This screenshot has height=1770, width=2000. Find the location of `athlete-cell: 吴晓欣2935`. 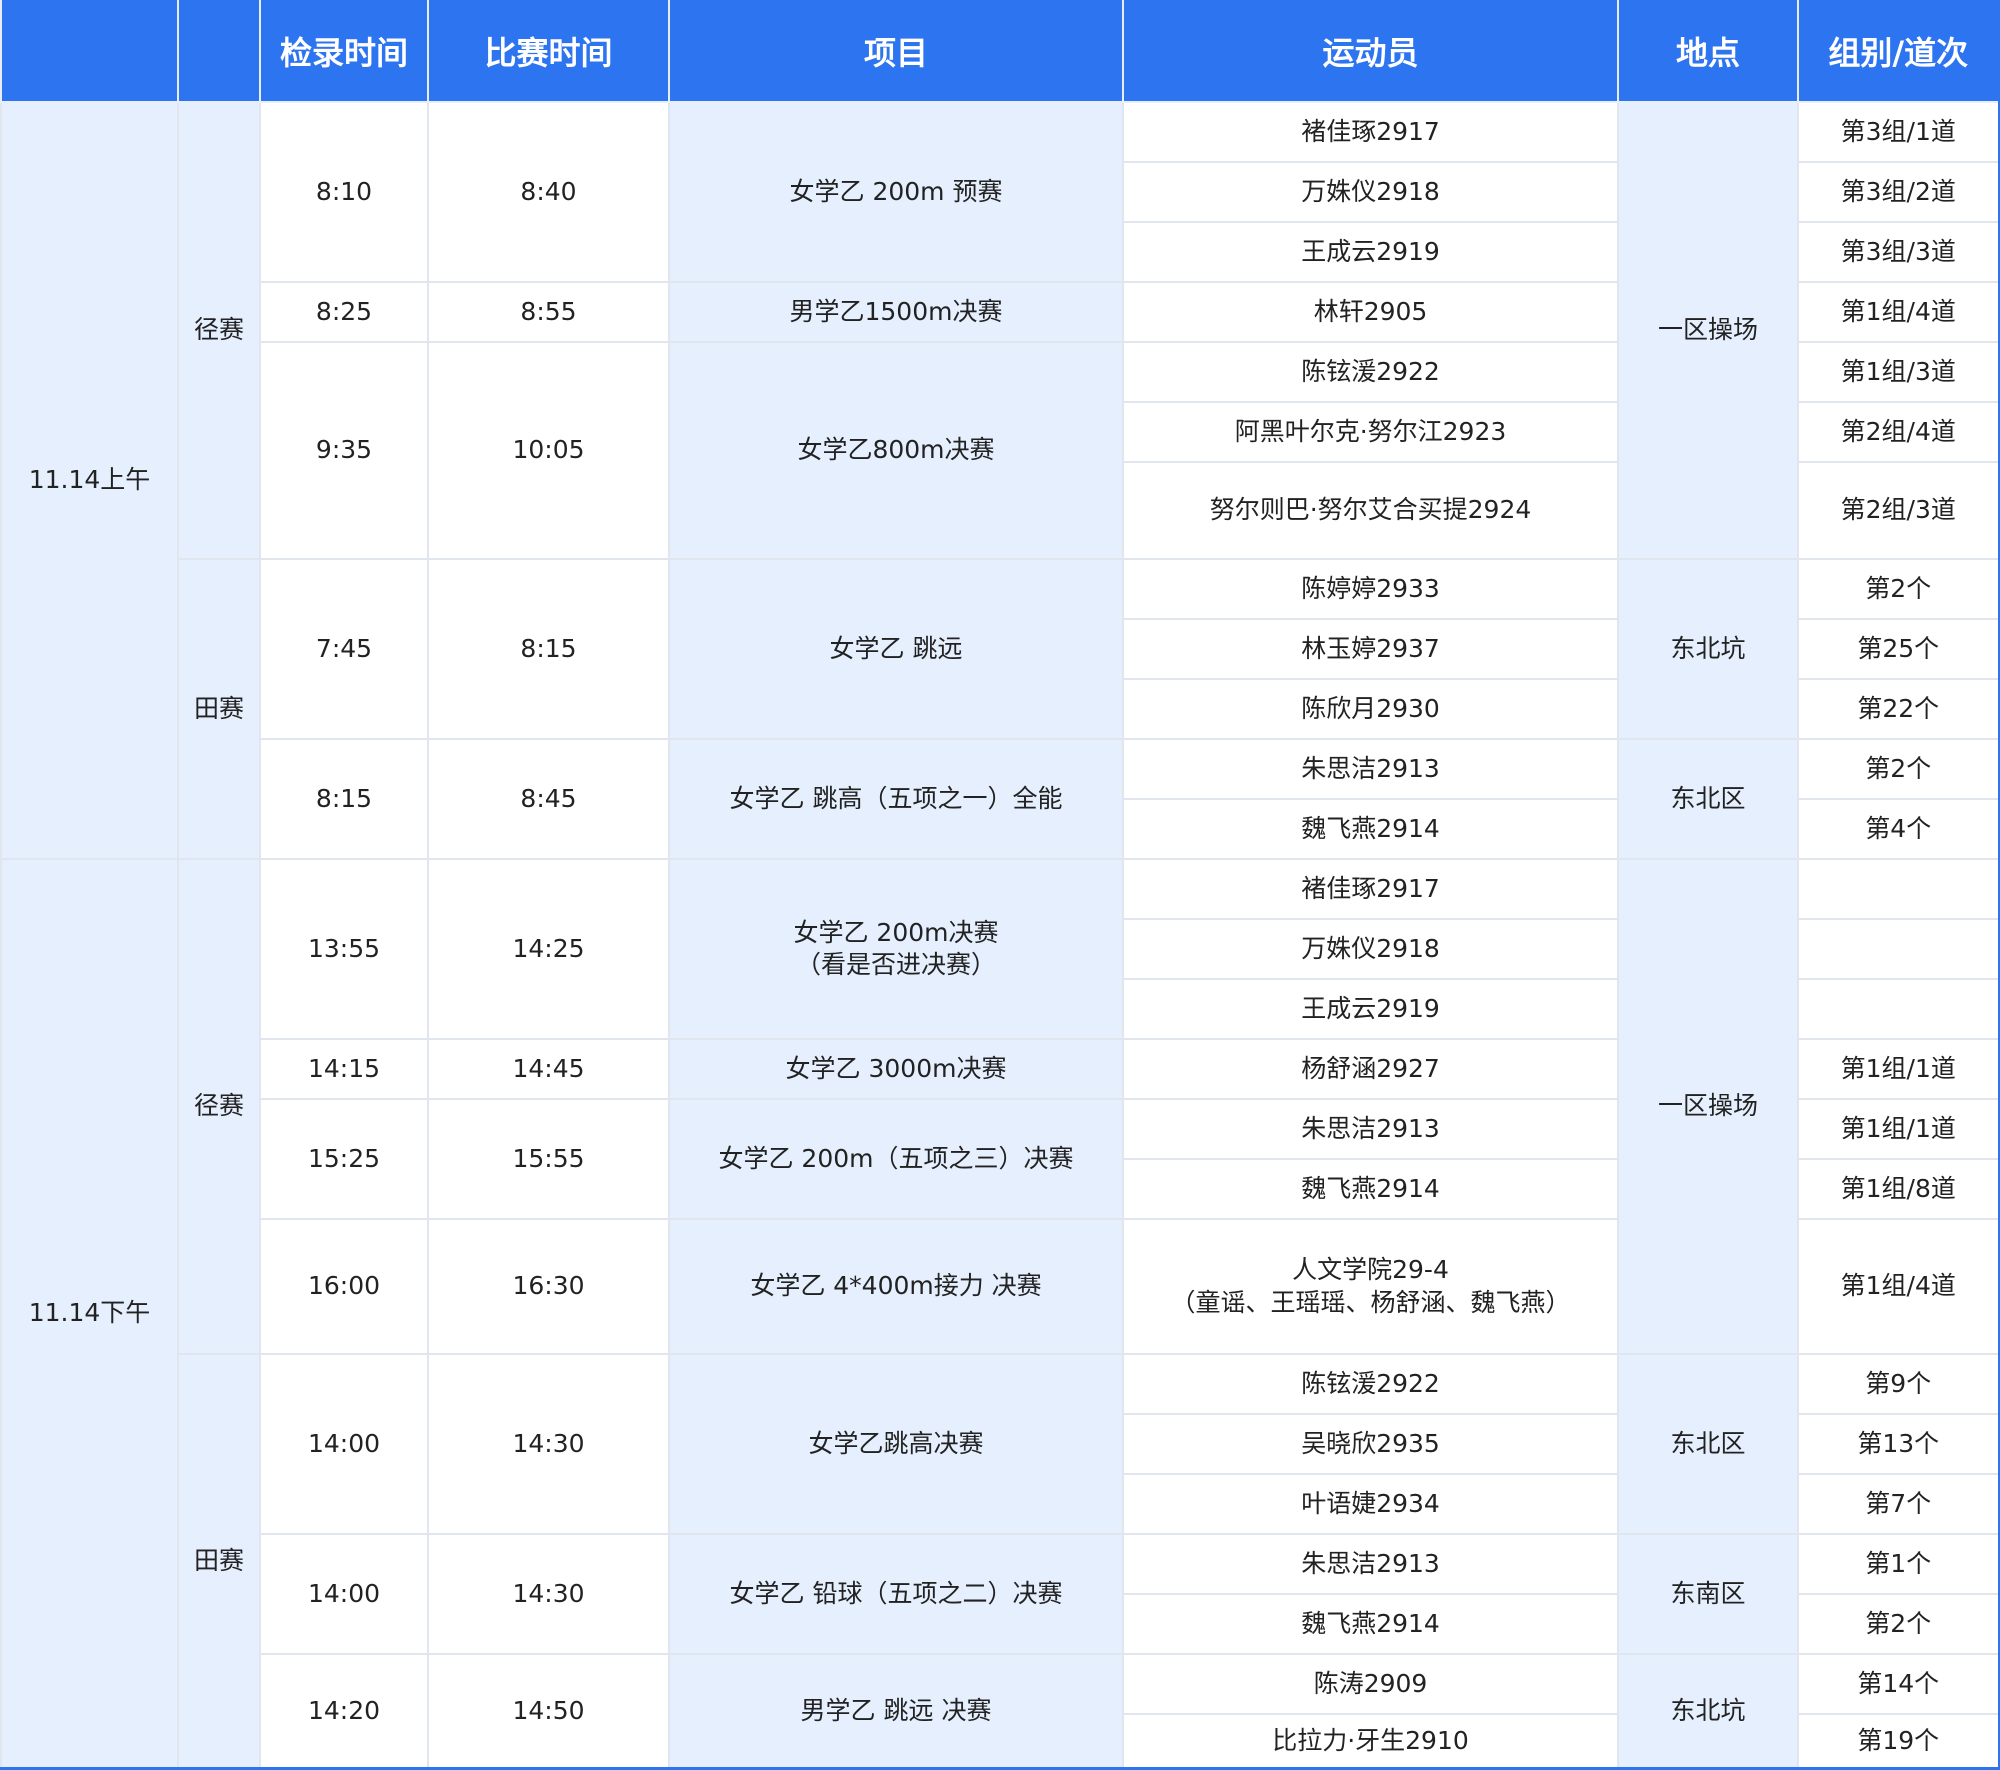

athlete-cell: 吴晓欣2935 is located at coordinates (1370, 1444).